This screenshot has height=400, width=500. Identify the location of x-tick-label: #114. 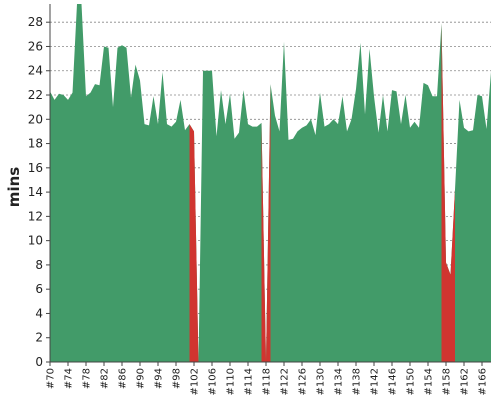
(249, 381).